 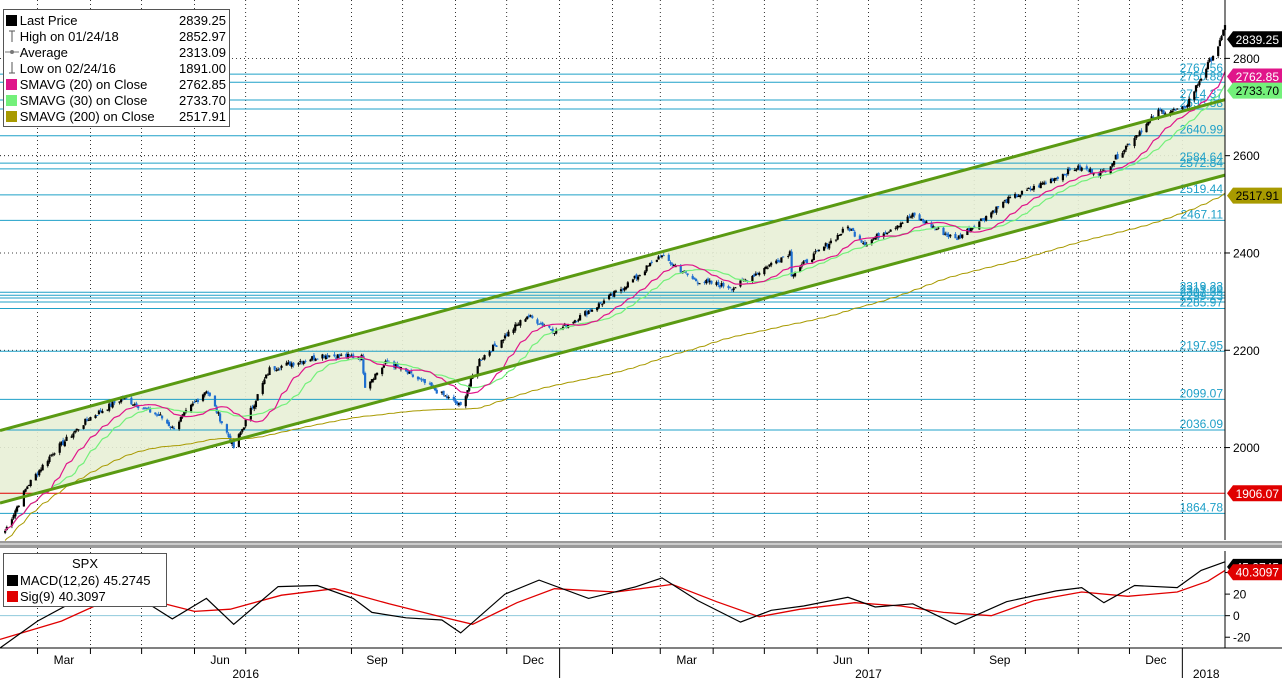 I want to click on x-axis-year-label: 2018, so click(x=1206, y=673).